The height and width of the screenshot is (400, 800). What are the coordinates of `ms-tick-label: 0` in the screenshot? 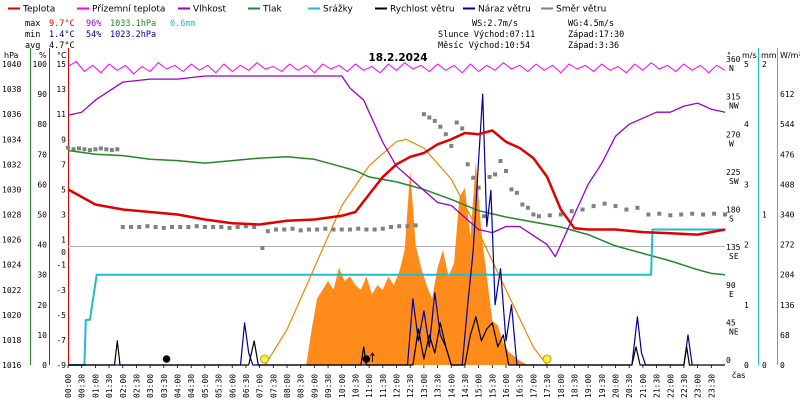 It's located at (746, 365).